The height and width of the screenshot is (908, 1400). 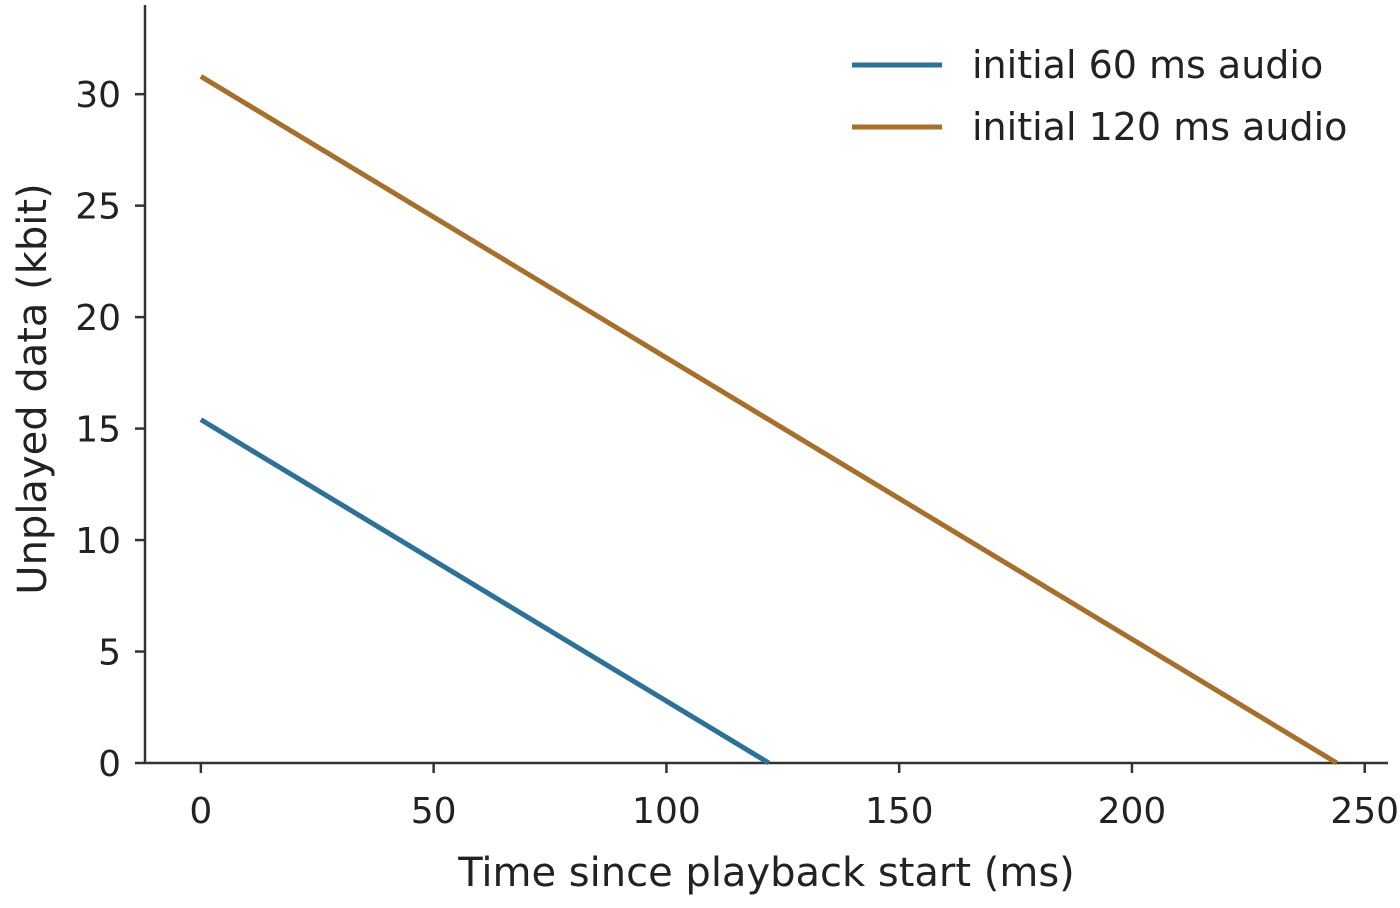 What do you see at coordinates (1147, 65) in the screenshot?
I see `legend-label-1: initial 60 ms audio` at bounding box center [1147, 65].